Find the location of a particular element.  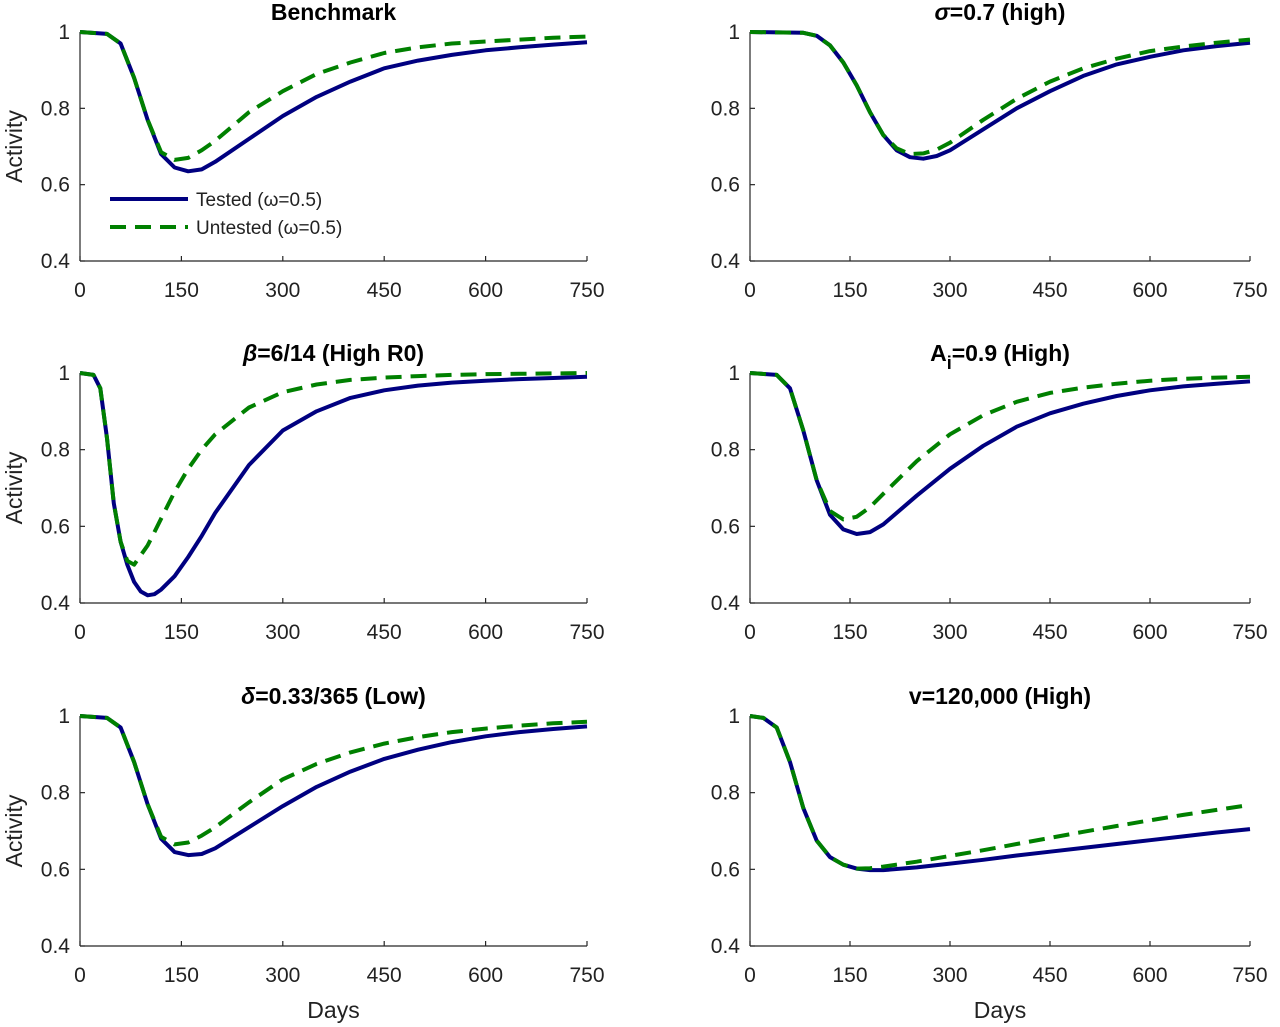

chart-title: σ=0.7 (high) is located at coordinates (1000, 12).